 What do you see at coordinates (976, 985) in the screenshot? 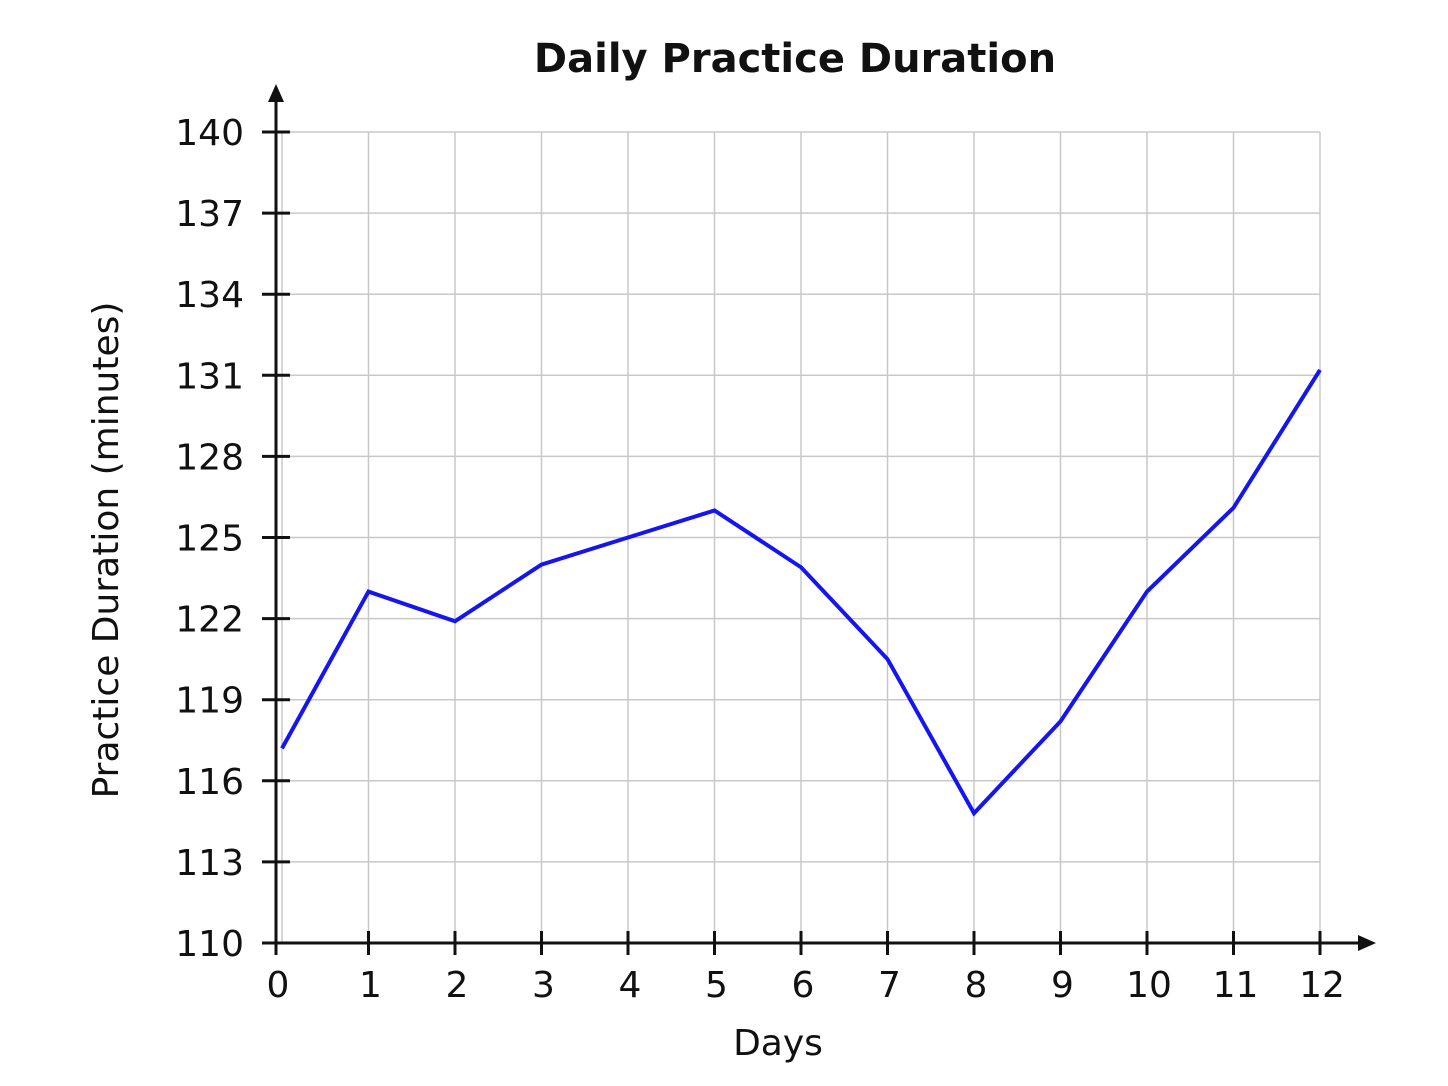
I see `x-tick-label: 8` at bounding box center [976, 985].